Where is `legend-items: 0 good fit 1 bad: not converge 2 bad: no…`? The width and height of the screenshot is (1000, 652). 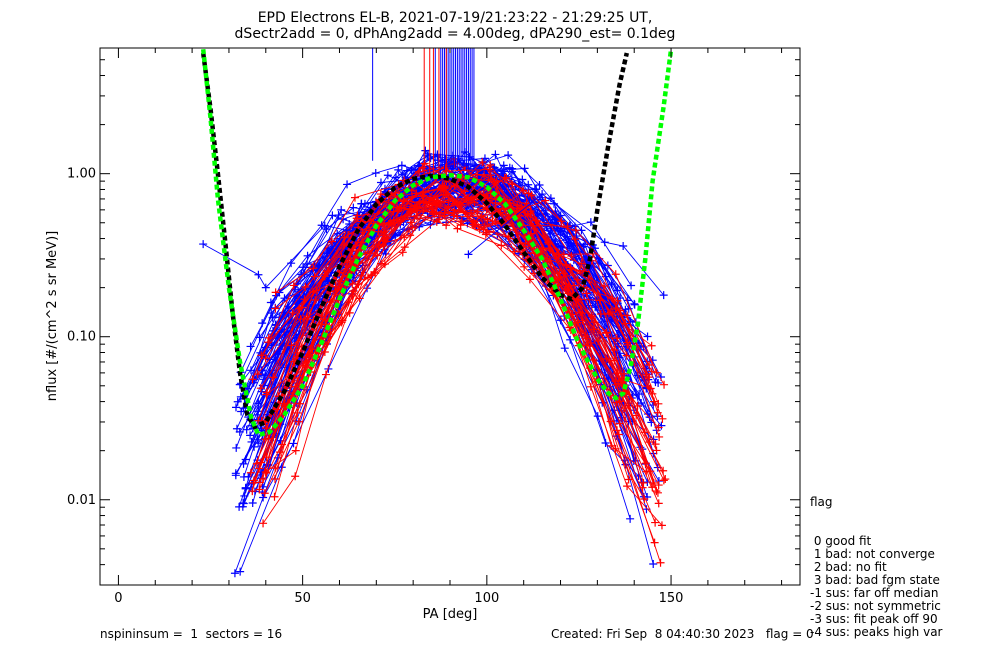
legend-items: 0 good fit 1 bad: not converge 2 bad: no… is located at coordinates (876, 587).